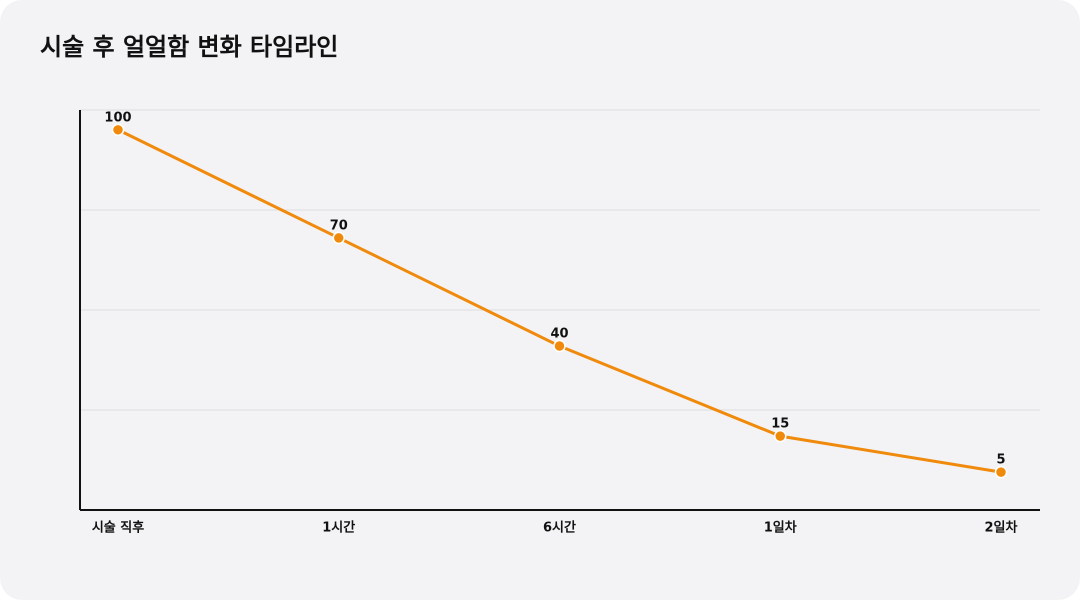 The image size is (1080, 604). I want to click on x-tick-label: 시술 직후, so click(118, 528).